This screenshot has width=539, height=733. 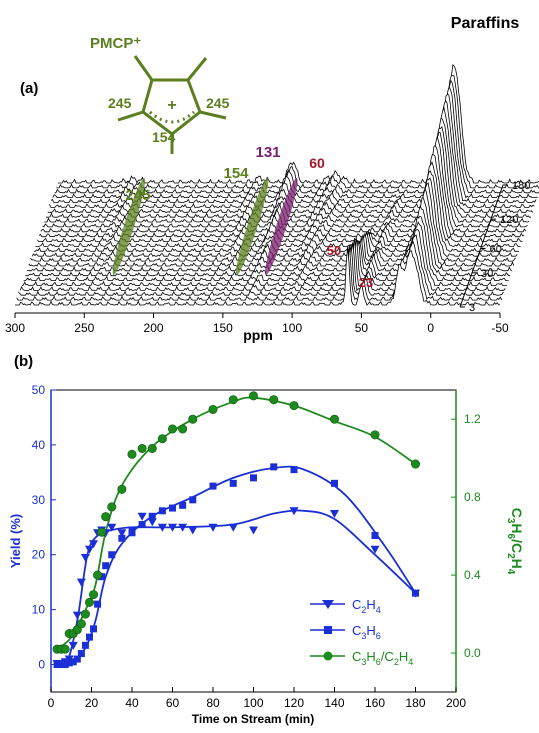 I want to click on legend: C2H4 C3H6 C3H6/C2H4, so click(x=361, y=632).